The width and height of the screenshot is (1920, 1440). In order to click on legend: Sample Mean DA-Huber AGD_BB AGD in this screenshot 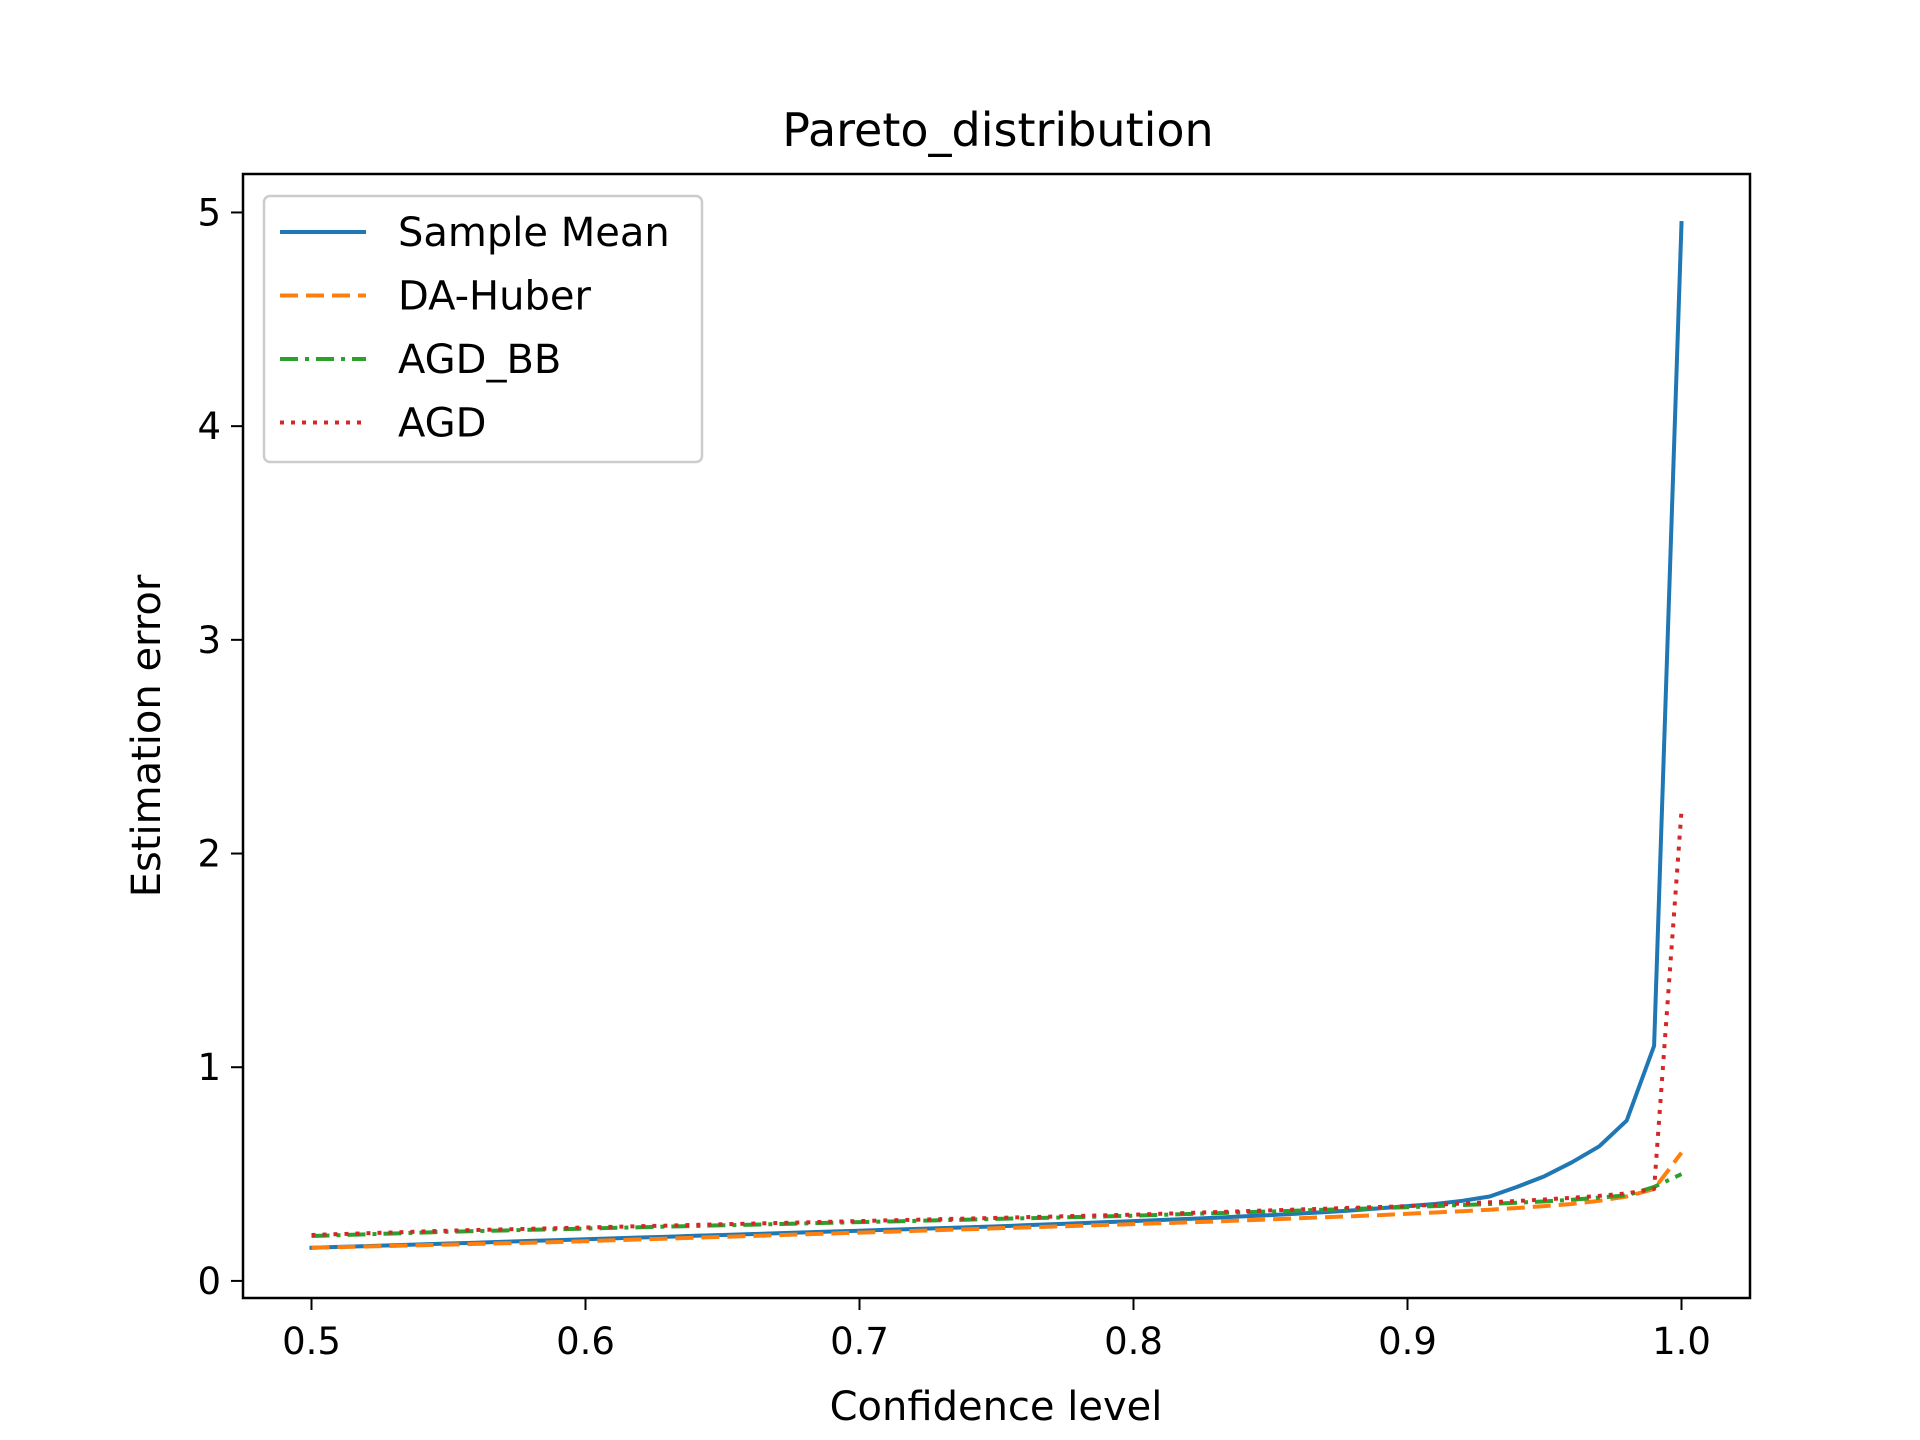, I will do `click(483, 329)`.